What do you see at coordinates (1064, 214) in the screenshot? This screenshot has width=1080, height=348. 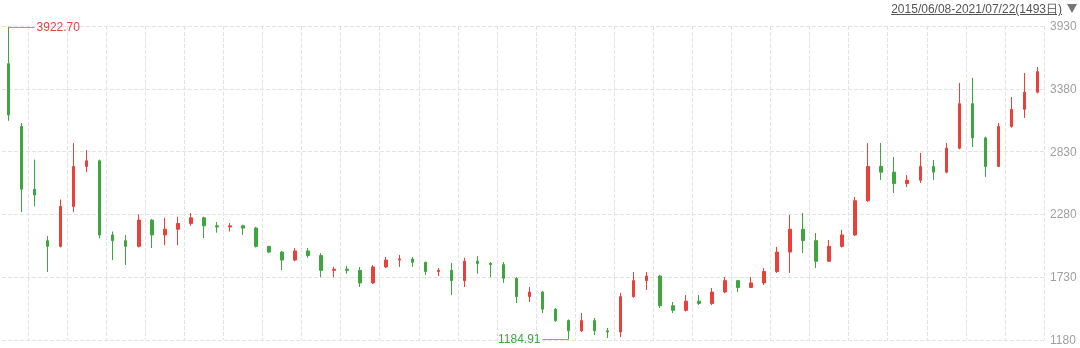 I see `y-tick-label: 2280` at bounding box center [1064, 214].